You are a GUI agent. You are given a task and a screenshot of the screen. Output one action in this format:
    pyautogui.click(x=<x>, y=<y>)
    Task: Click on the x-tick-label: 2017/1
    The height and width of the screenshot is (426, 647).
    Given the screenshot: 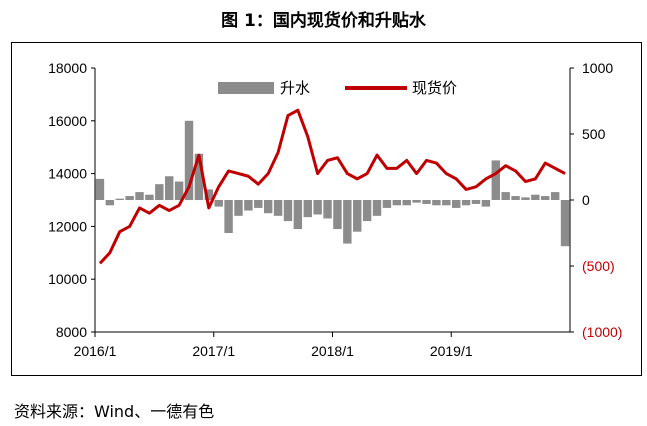 What is the action you would take?
    pyautogui.click(x=213, y=351)
    